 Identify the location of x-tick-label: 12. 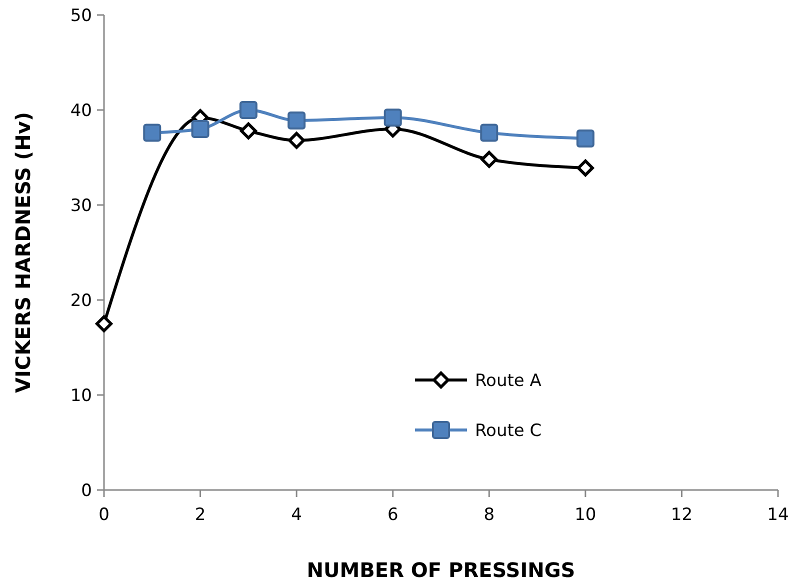
(681, 515).